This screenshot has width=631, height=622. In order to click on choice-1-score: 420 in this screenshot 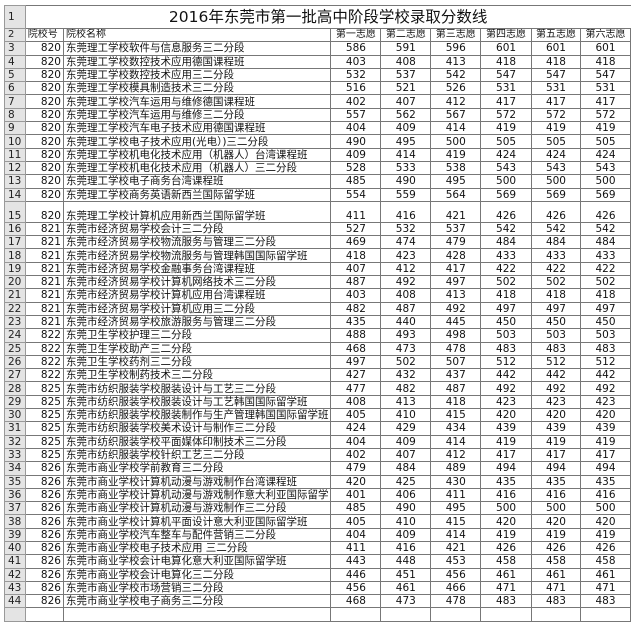, I will do `click(356, 481)`.